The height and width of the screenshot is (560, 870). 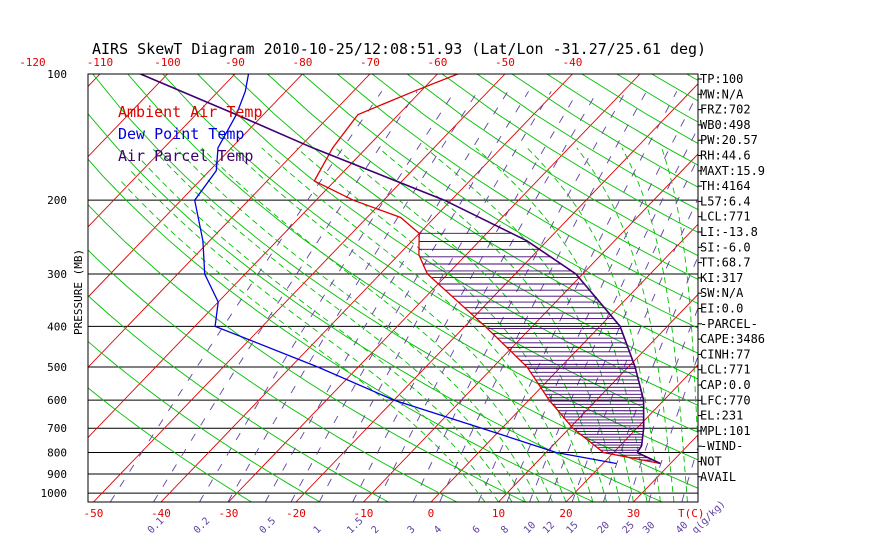 I want to click on legend-dew-point-temp: Dew Point Temp, so click(x=181, y=134).